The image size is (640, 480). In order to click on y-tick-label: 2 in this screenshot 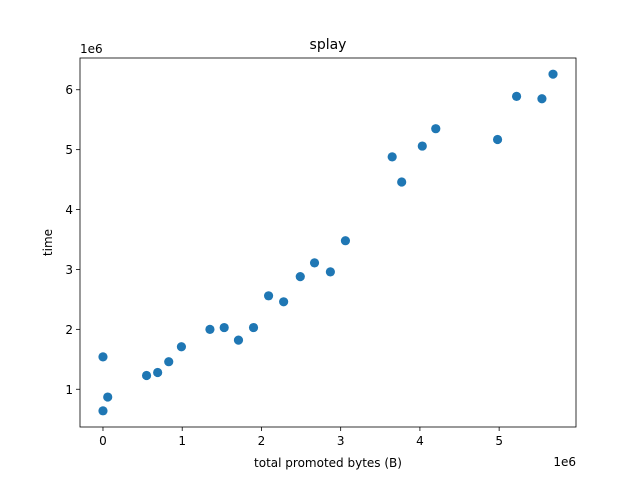, I will do `click(69, 330)`.